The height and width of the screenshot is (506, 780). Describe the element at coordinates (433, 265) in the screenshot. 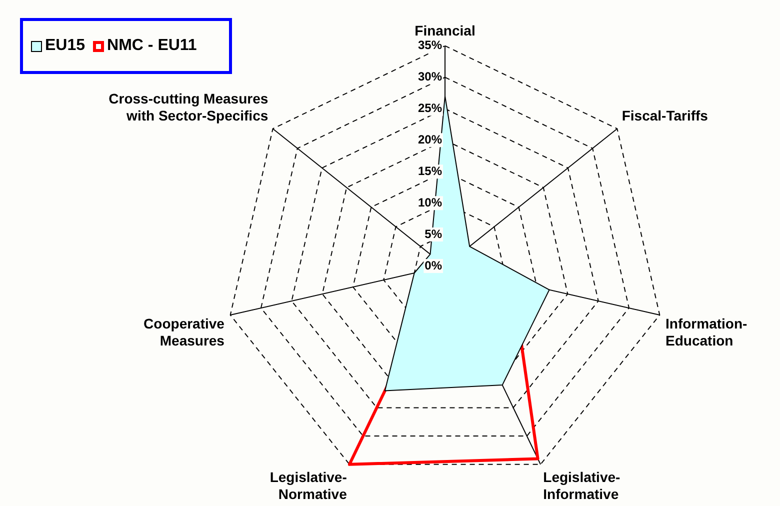

I see `y-tick-label: 0%` at that location.